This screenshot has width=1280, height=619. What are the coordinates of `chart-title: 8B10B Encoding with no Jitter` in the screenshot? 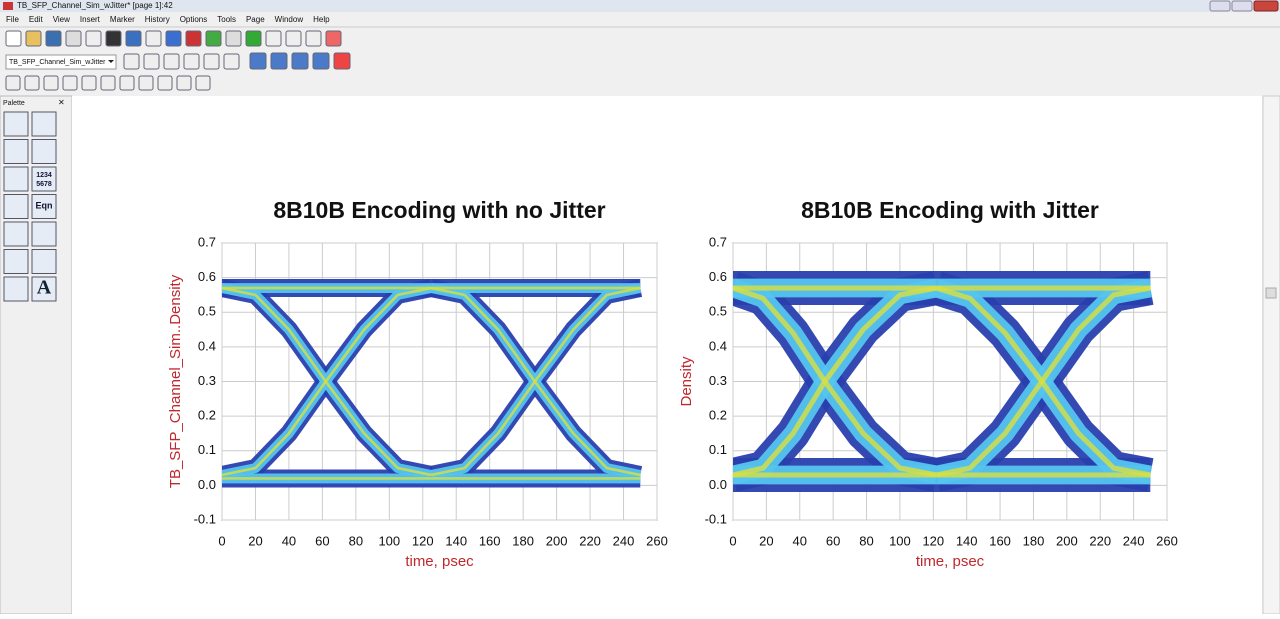 It's located at (439, 210).